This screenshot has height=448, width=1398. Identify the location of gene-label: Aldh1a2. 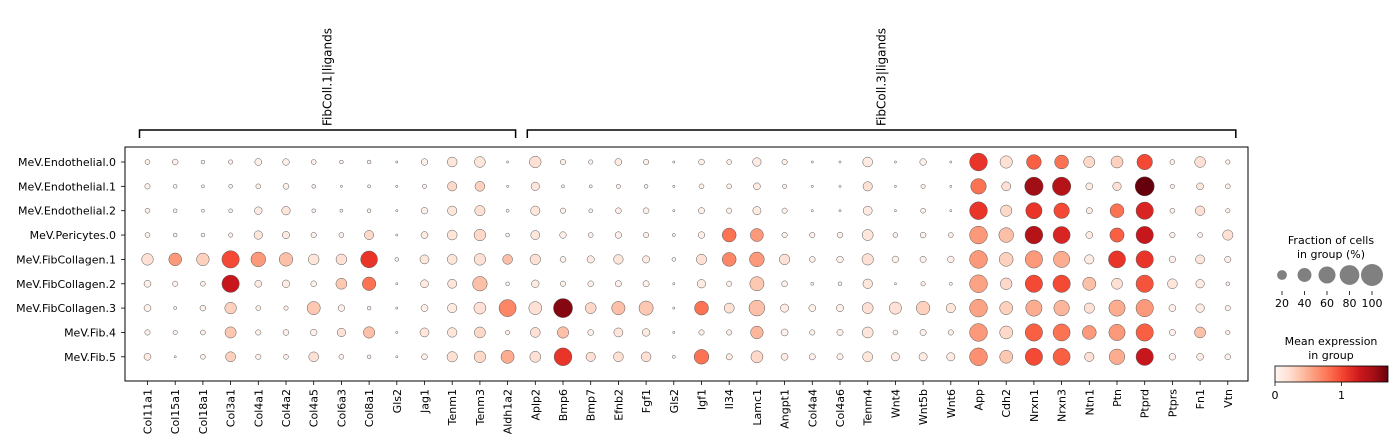
(508, 411).